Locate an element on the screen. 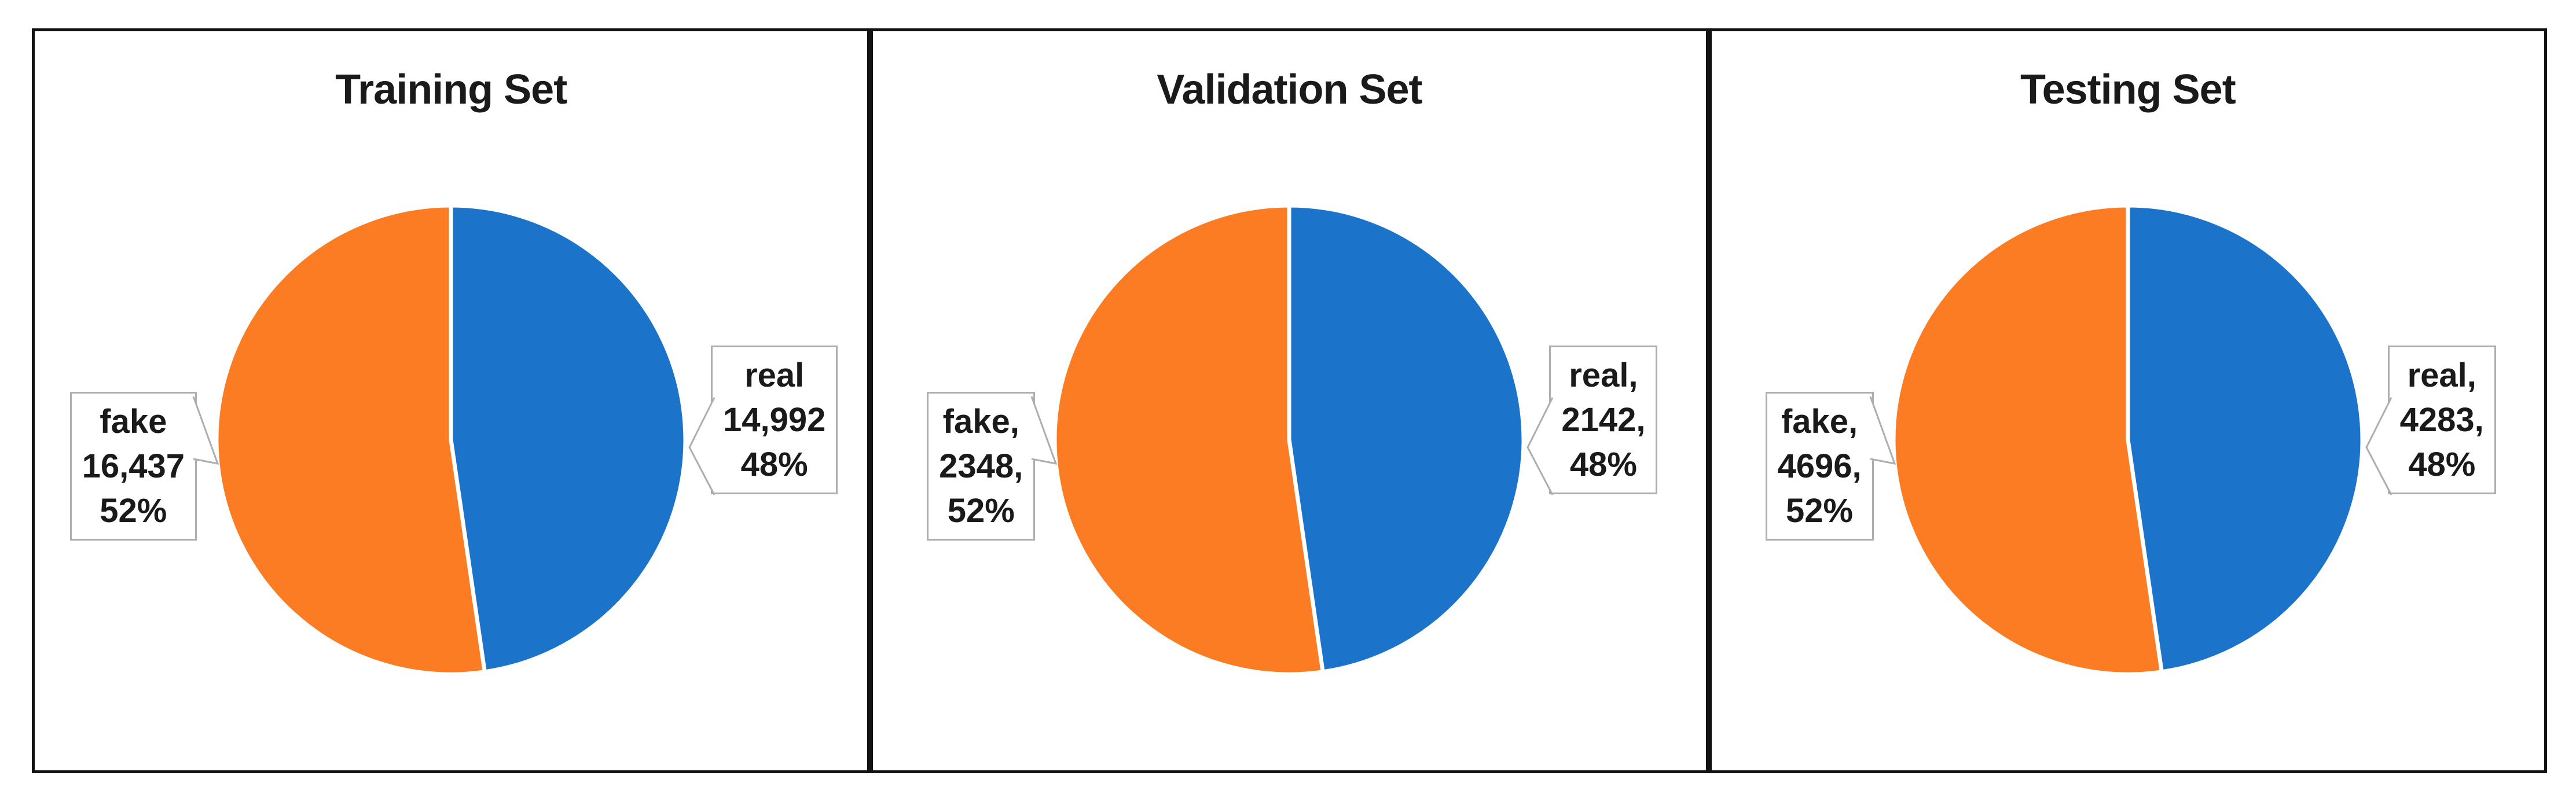 The image size is (2576, 801). label-line: 4283, is located at coordinates (2441, 420).